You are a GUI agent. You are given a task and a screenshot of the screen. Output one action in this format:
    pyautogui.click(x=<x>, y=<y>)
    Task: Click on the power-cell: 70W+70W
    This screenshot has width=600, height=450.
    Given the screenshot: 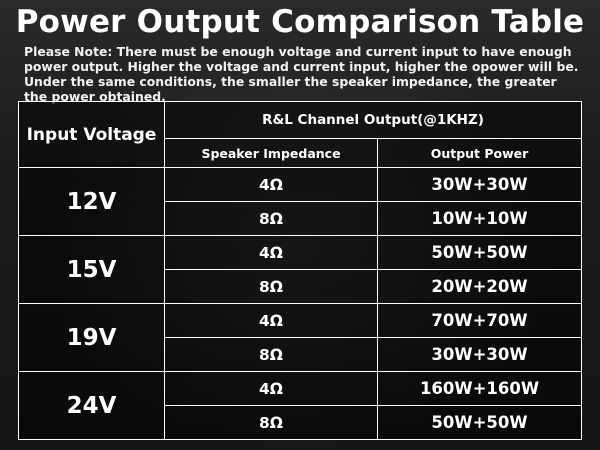 What is the action you would take?
    pyautogui.click(x=479, y=320)
    